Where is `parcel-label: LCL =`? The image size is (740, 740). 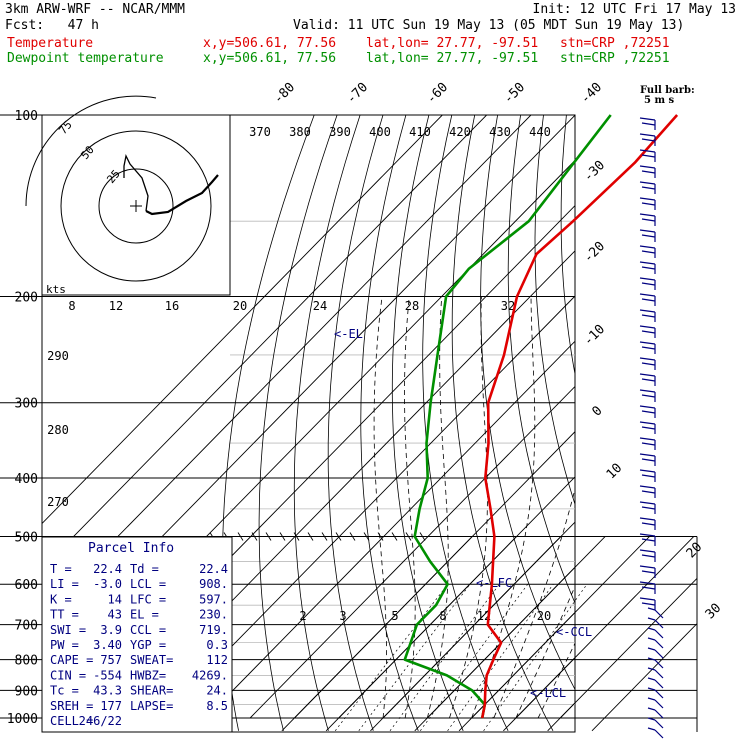
parcel-label: LCL = is located at coordinates (148, 584).